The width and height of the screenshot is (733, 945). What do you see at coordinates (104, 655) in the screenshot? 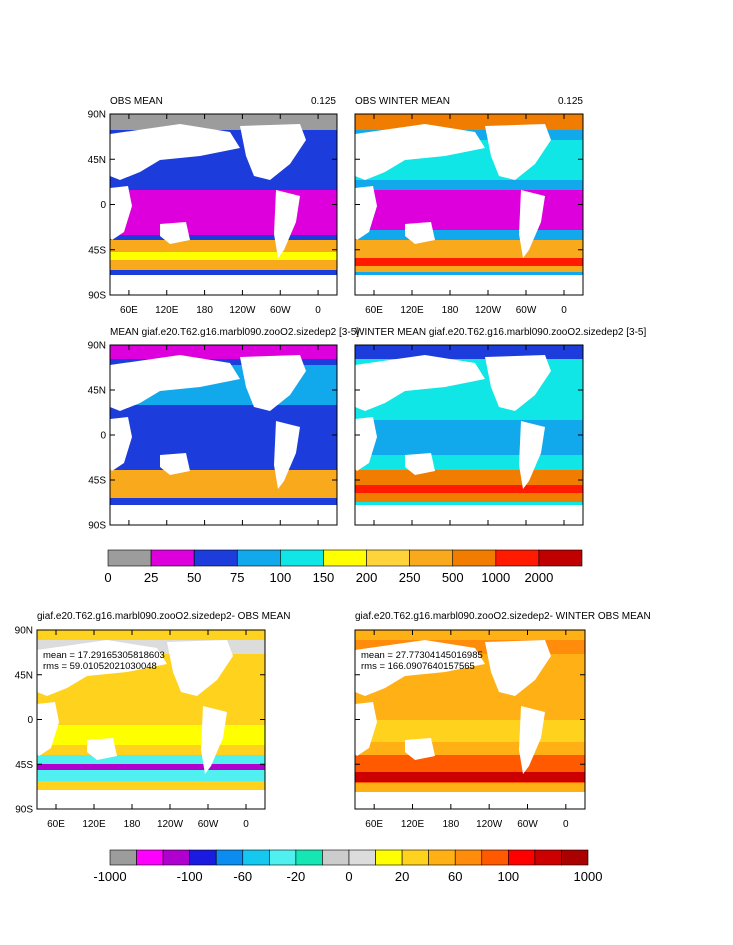
I see `stats-mean: mean = 17.29165305818603` at bounding box center [104, 655].